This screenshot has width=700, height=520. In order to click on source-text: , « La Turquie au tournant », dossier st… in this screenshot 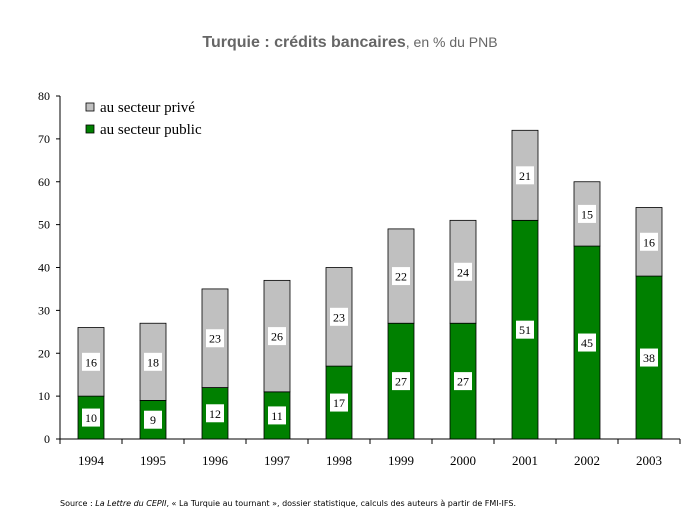, I will do `click(341, 503)`.